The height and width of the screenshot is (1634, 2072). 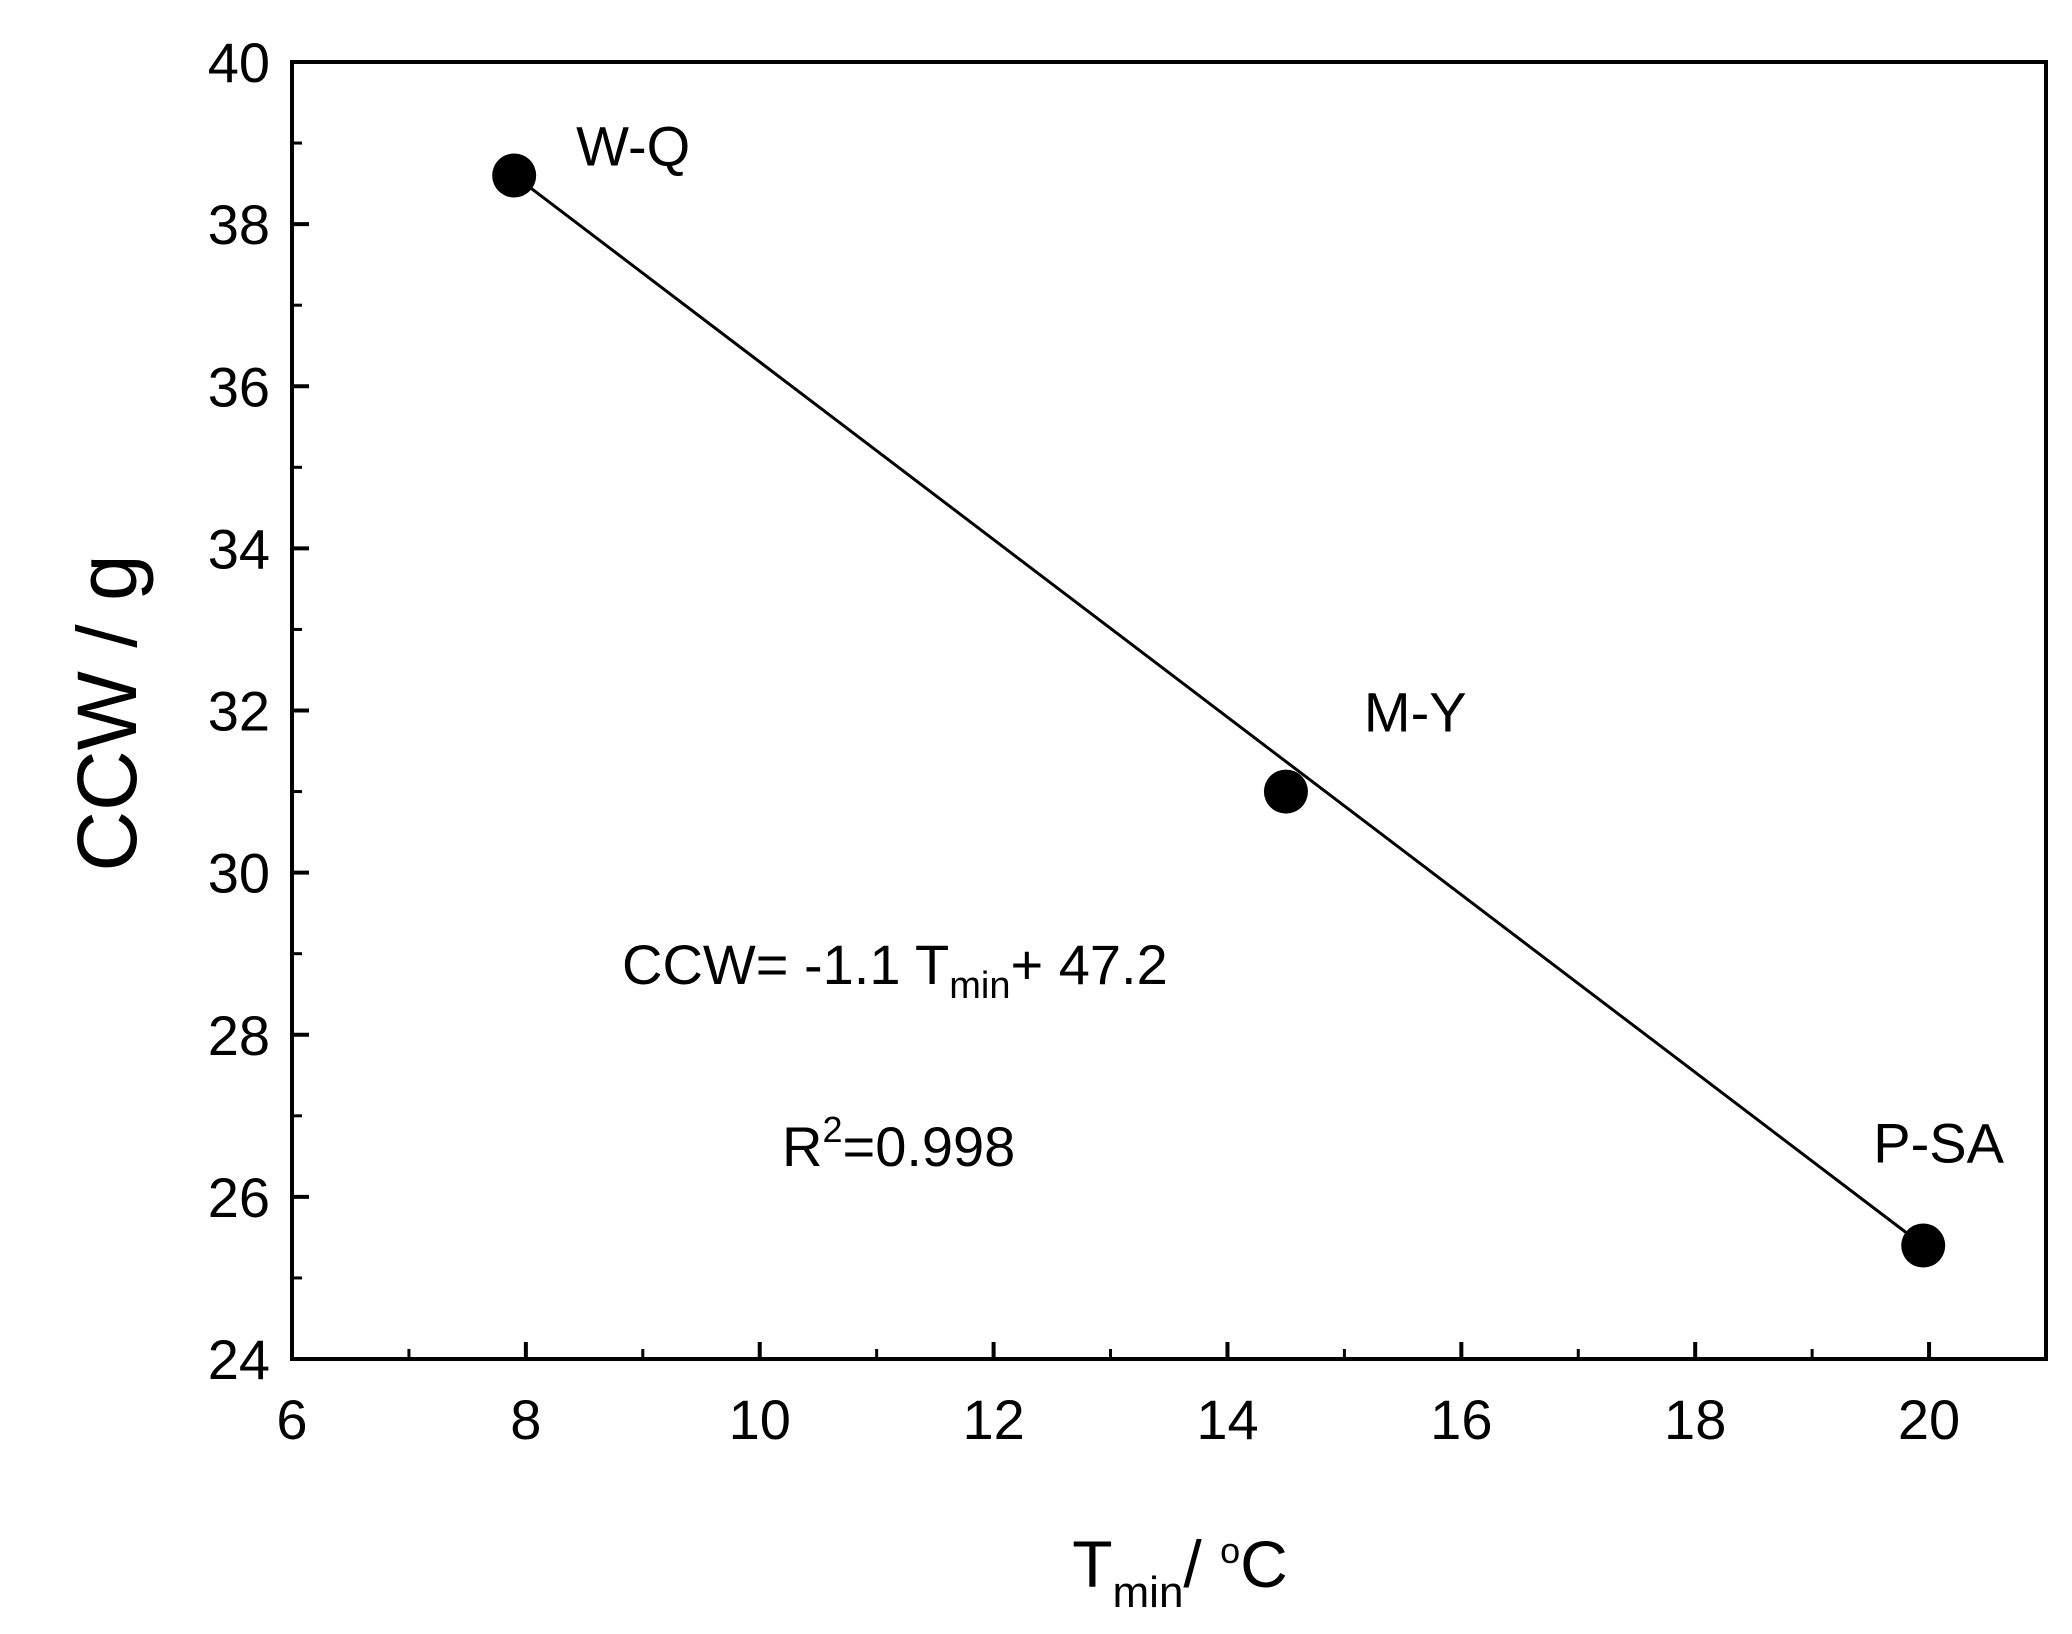 I want to click on y-tick-label: 34, so click(x=239, y=548).